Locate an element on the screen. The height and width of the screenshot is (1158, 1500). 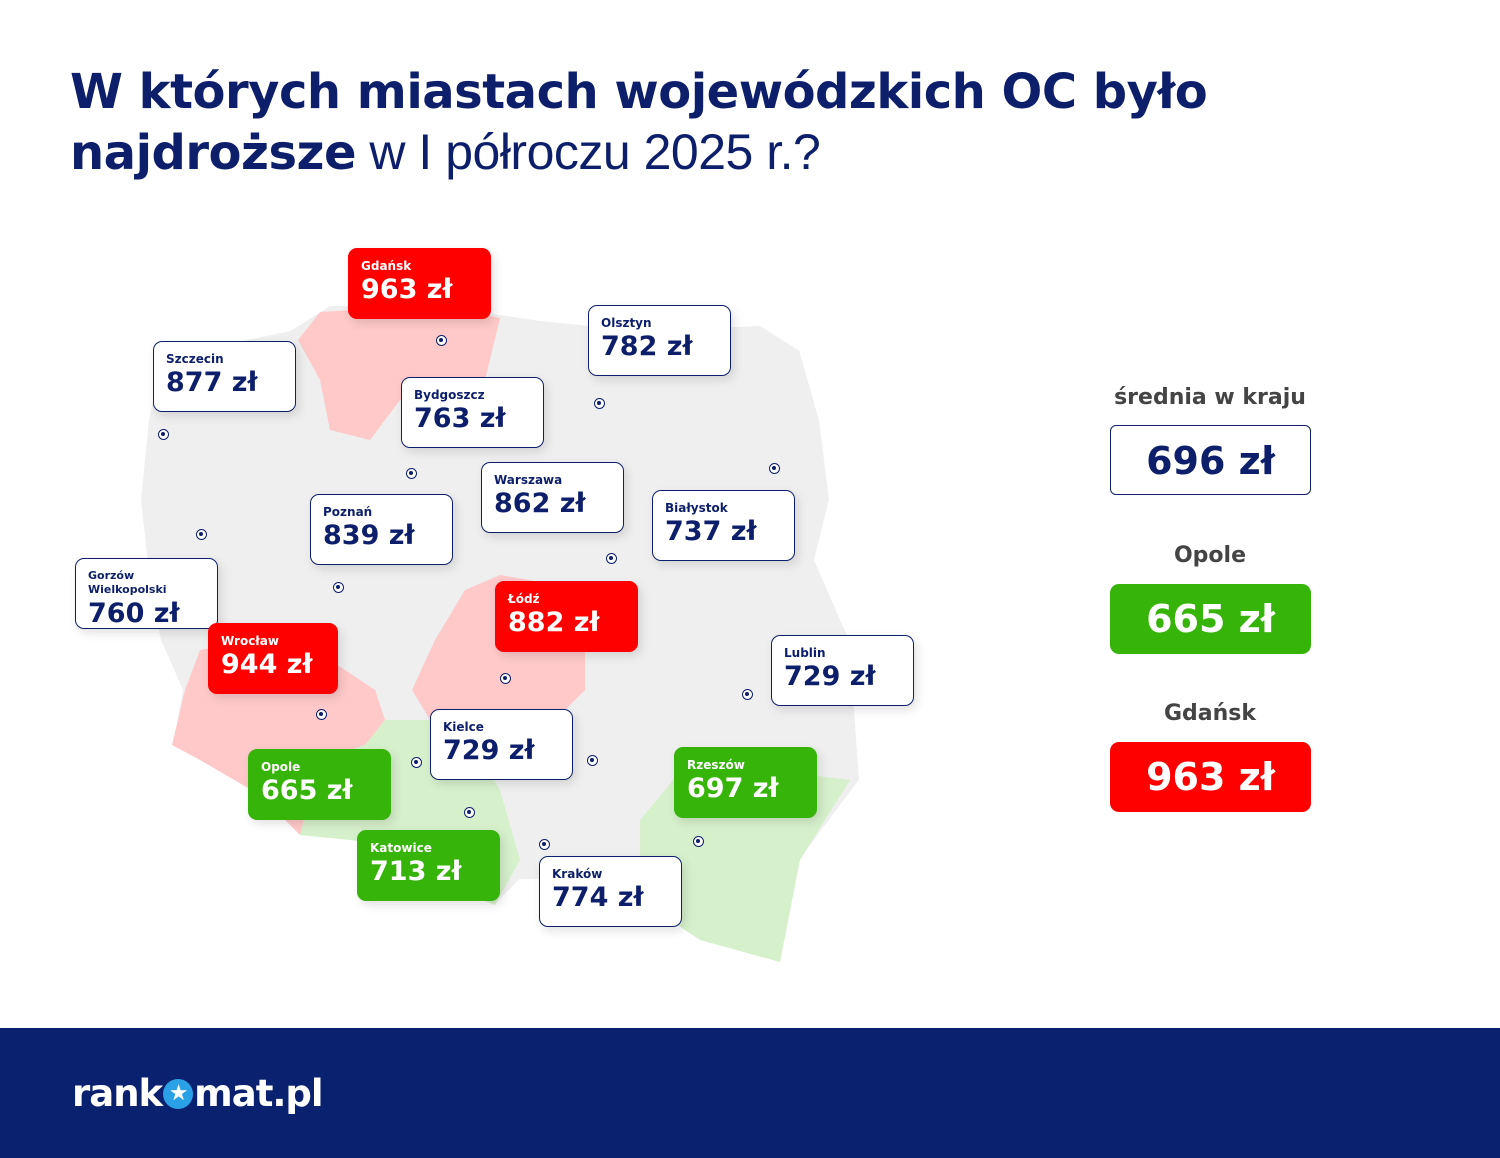
city-price: 697 zł is located at coordinates (733, 788).